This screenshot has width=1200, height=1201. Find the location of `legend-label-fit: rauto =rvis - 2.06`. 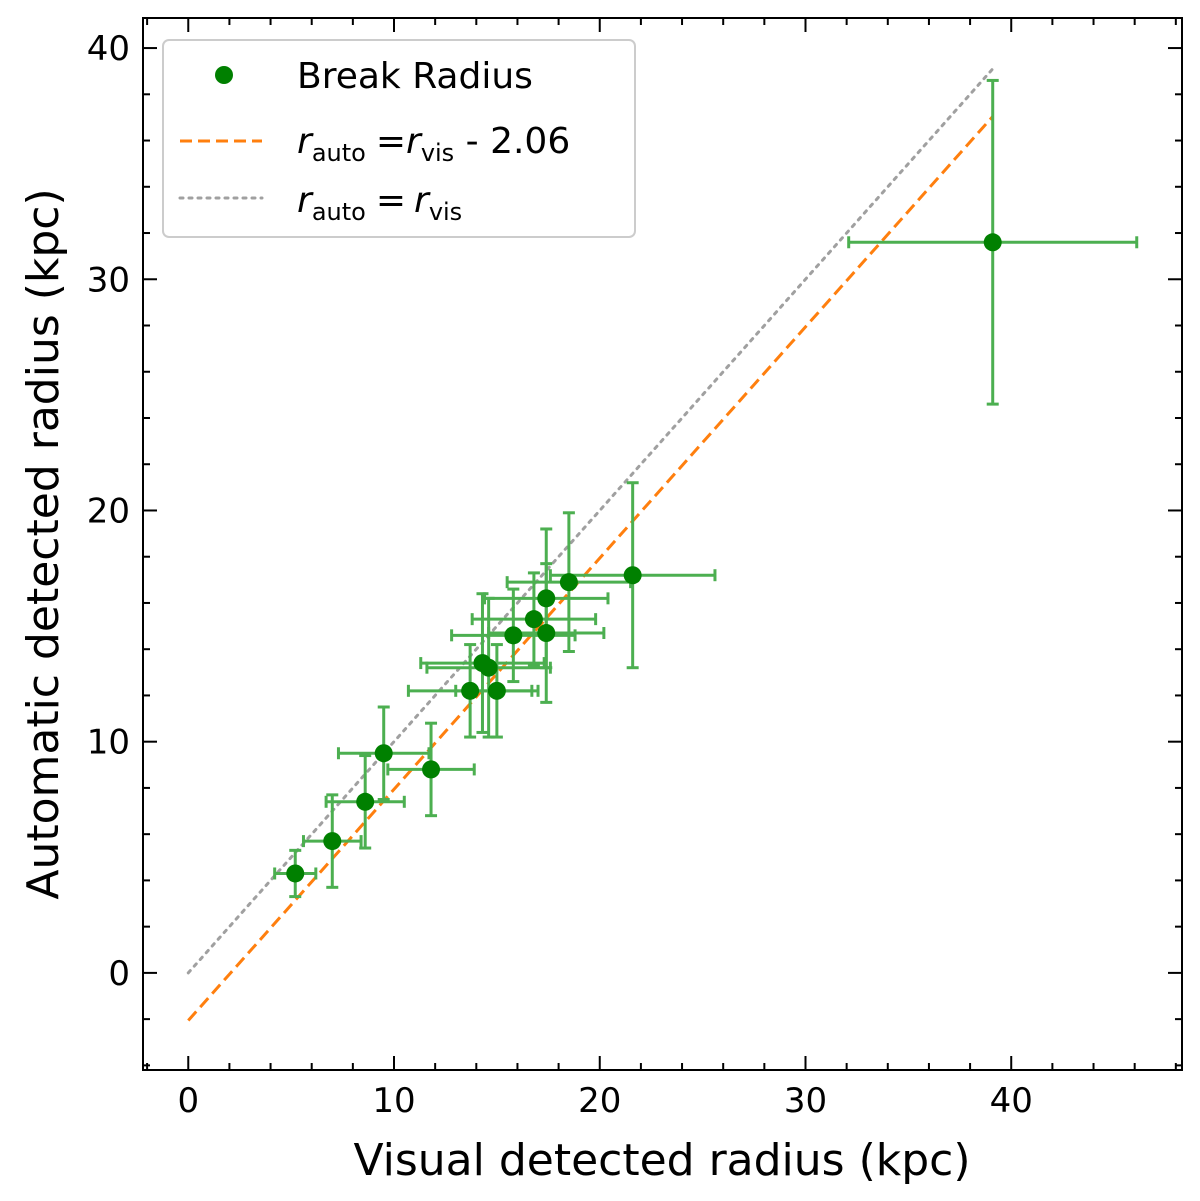

legend-label-fit: rauto =rvis - 2.06 is located at coordinates (433, 144).